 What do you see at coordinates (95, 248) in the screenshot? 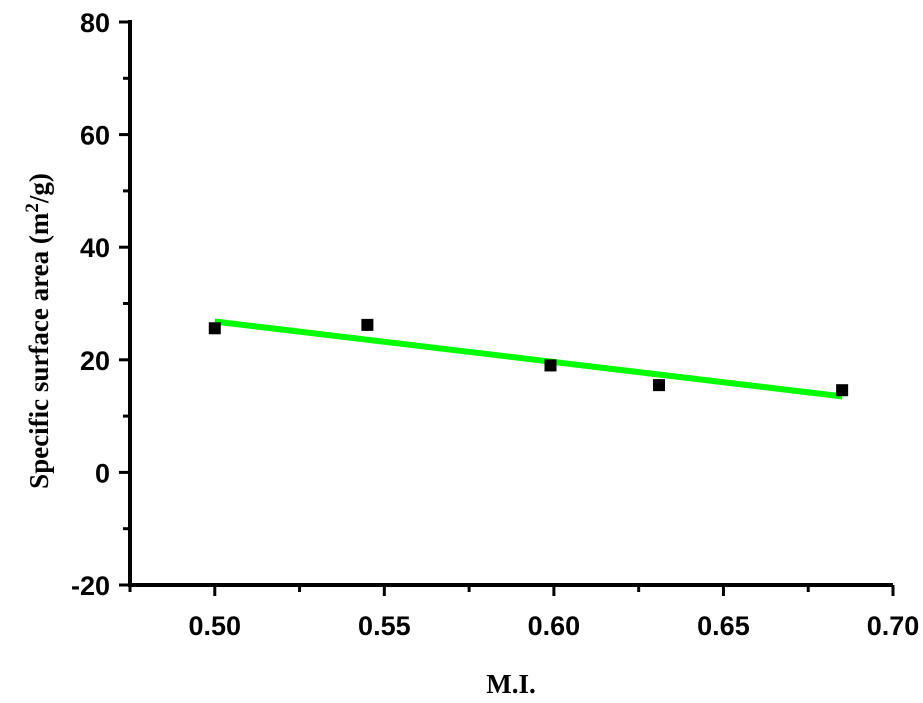
I see `y-tick-label: 40` at bounding box center [95, 248].